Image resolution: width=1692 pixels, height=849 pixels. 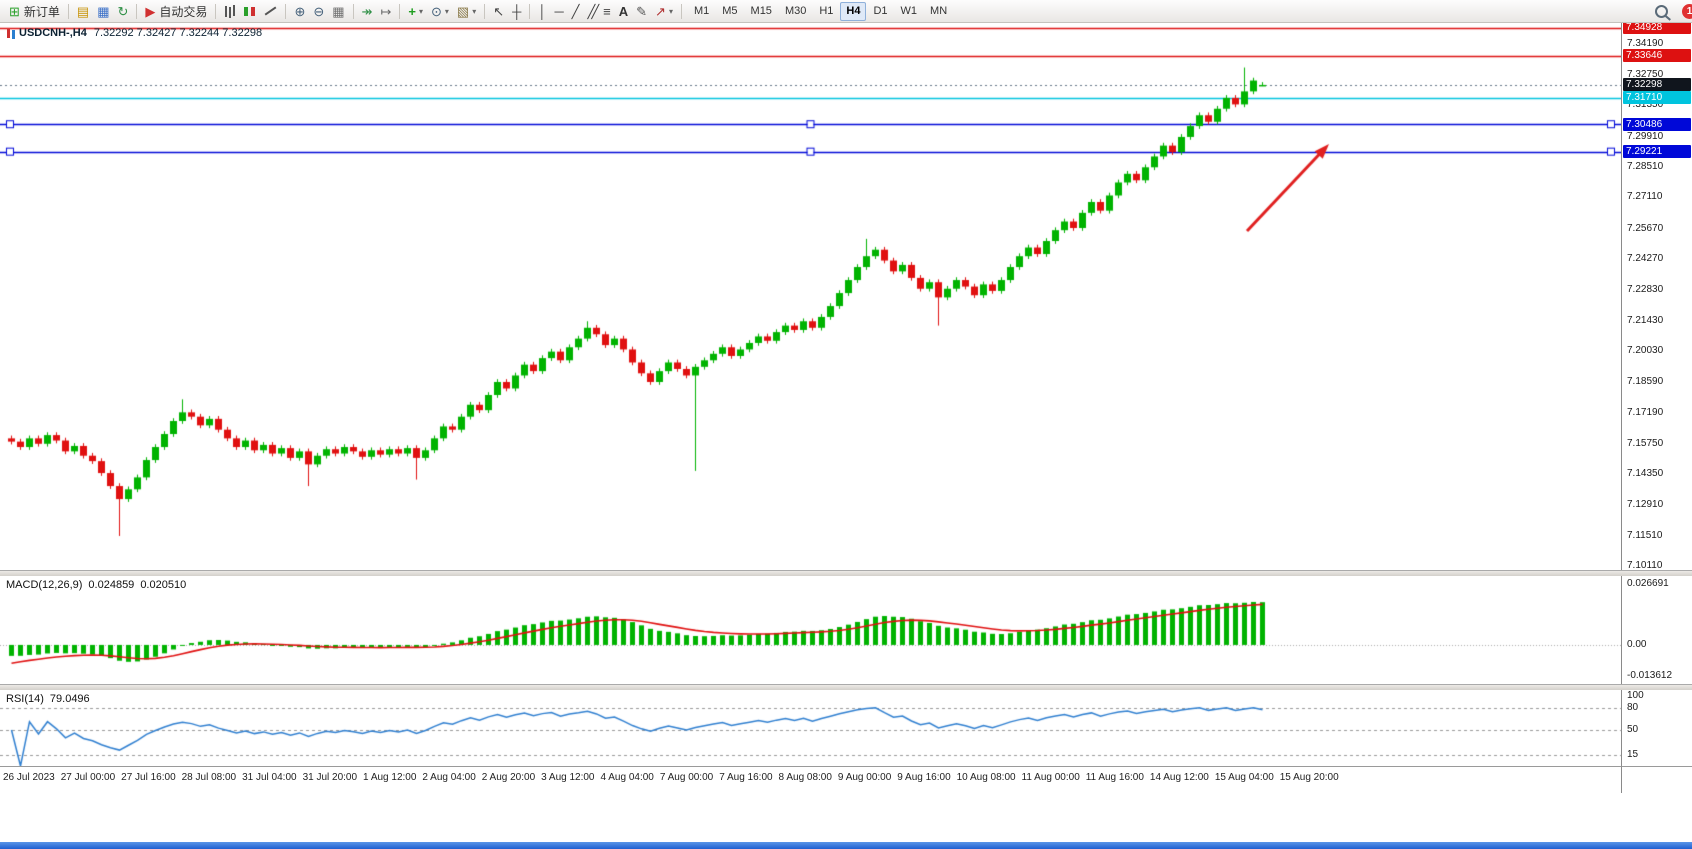 What do you see at coordinates (826, 10) in the screenshot?
I see `timeframe-h1: H1` at bounding box center [826, 10].